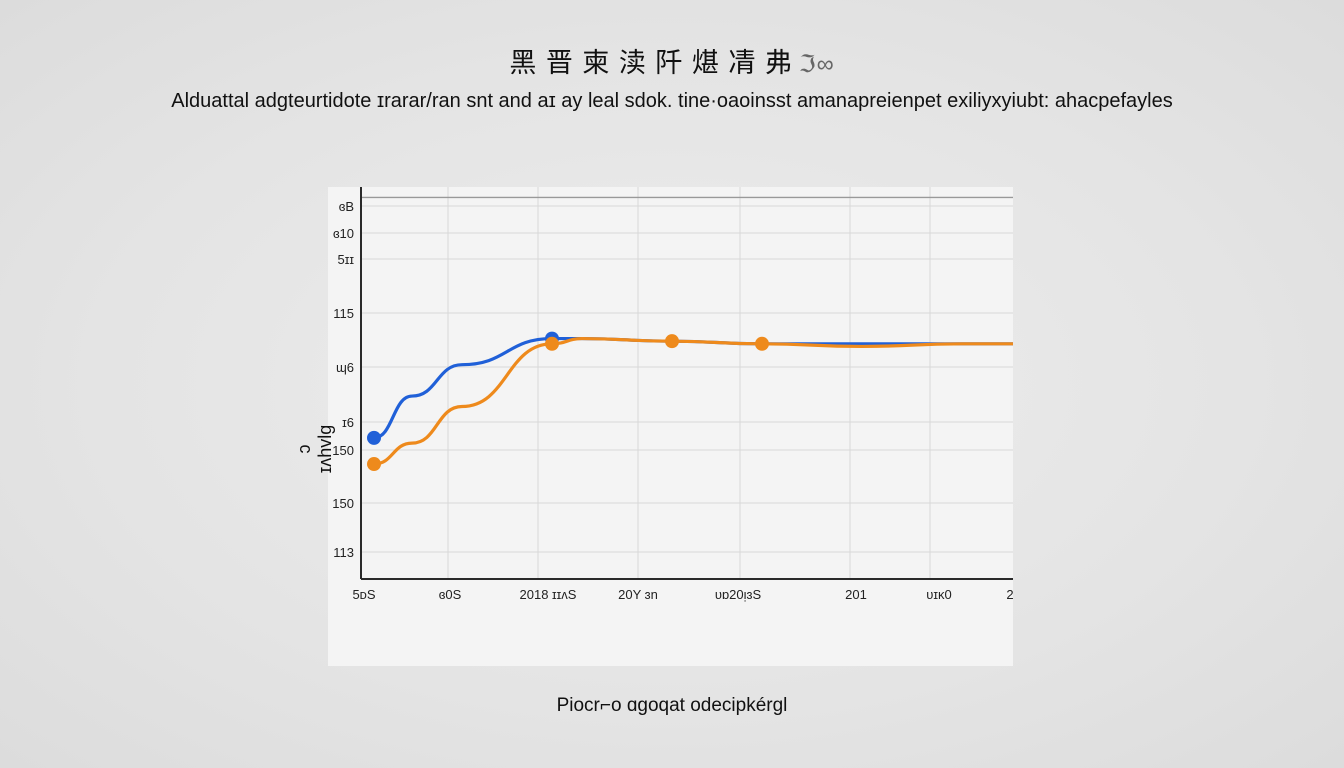 The width and height of the screenshot is (1344, 768). Describe the element at coordinates (638, 594) in the screenshot. I see `x-tick-label: 20Y ɜn` at that location.